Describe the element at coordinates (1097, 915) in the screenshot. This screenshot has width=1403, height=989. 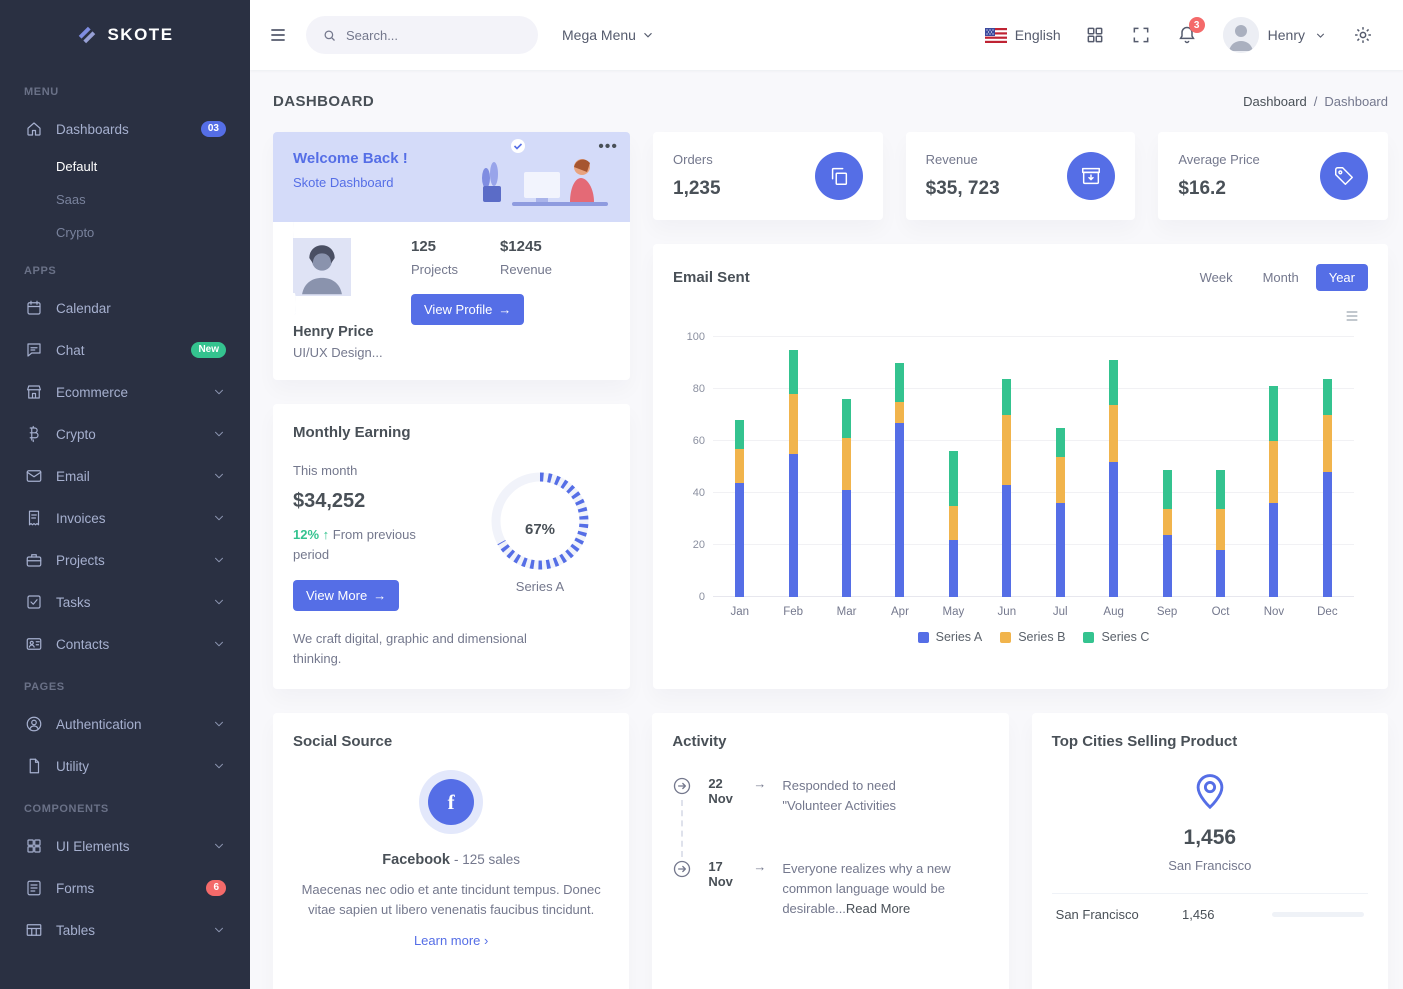
I see `city-name: San Francisco` at that location.